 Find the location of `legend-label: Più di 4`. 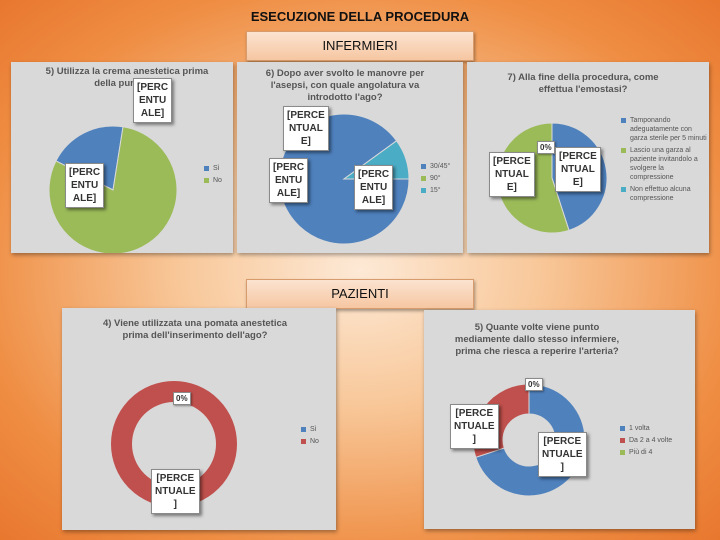

legend-label: Più di 4 is located at coordinates (641, 452).